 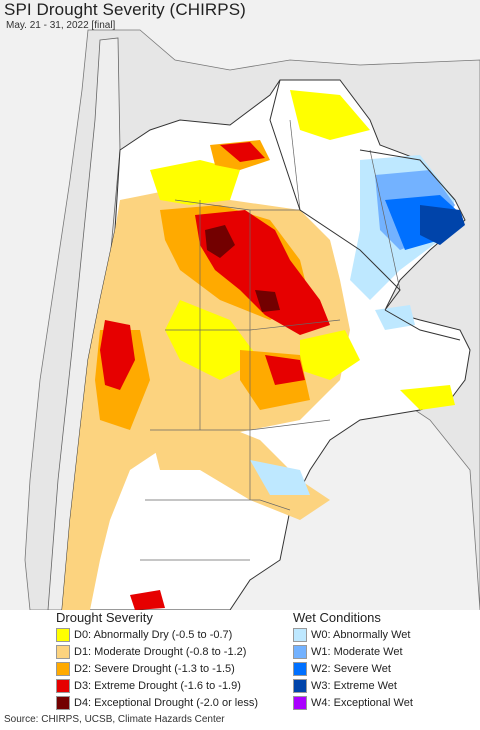 What do you see at coordinates (166, 703) in the screenshot?
I see `legend-label-d4: D4: Exceptional Drought (-2.0 or less)` at bounding box center [166, 703].